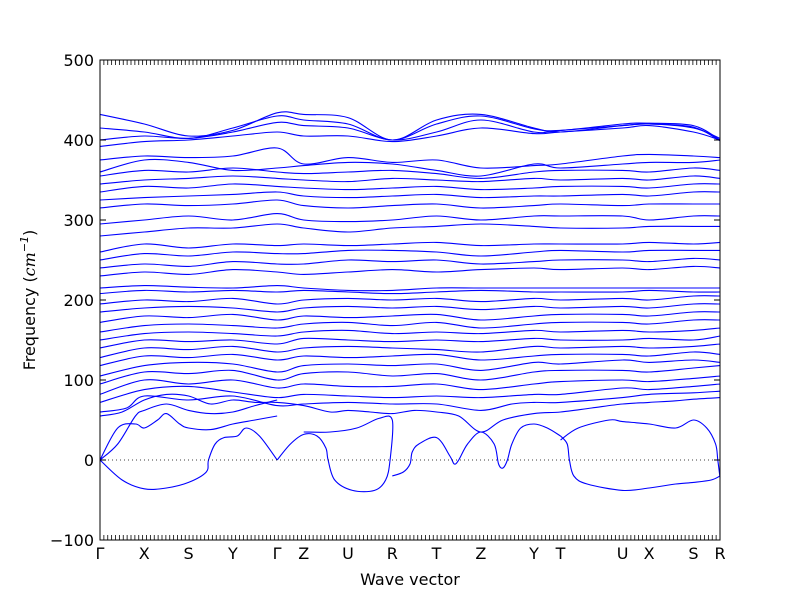 This screenshot has height=600, width=800. What do you see at coordinates (89, 460) in the screenshot?
I see `y-tick-label: 0` at bounding box center [89, 460].